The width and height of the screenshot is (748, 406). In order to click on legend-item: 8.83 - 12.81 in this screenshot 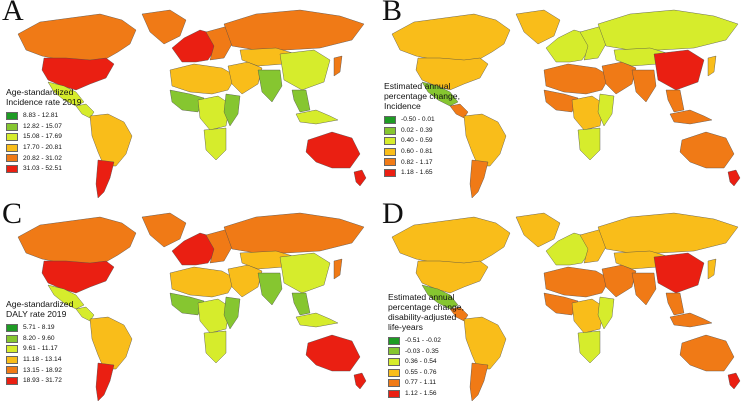, I will do `click(44, 116)`.